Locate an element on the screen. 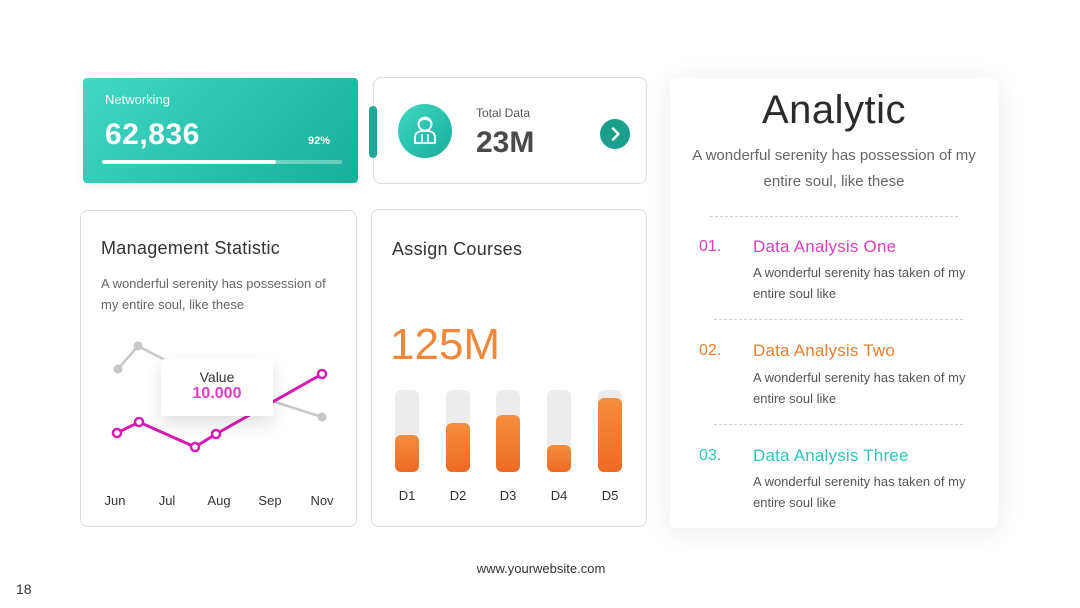 The width and height of the screenshot is (1080, 608). value-tooltip: Value 10.000 is located at coordinates (217, 387).